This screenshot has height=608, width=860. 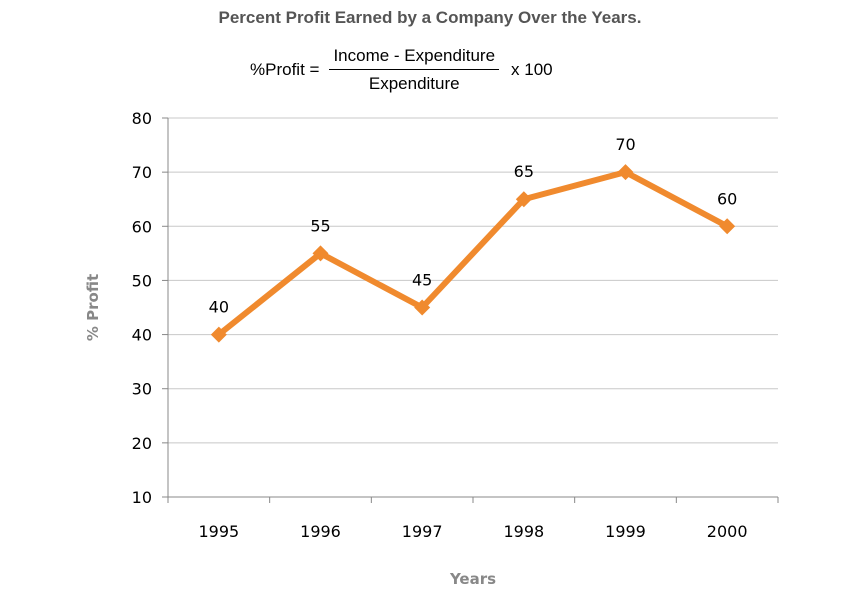 I want to click on y-tick-label: 50, so click(x=142, y=280).